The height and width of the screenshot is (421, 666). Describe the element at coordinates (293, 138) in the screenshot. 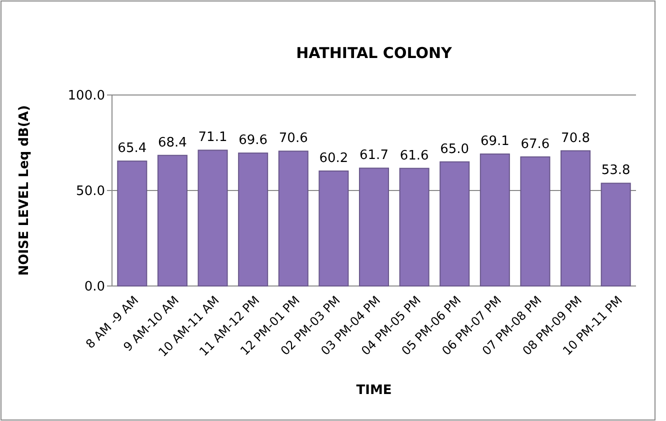

I see `data-label: 70.6` at that location.